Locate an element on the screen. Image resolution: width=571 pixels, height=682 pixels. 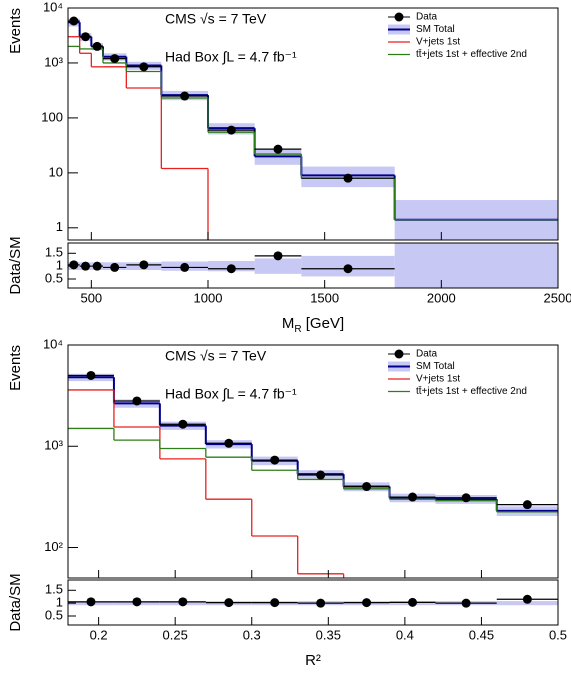
x-tick-label: 0.45 is located at coordinates (481, 634).